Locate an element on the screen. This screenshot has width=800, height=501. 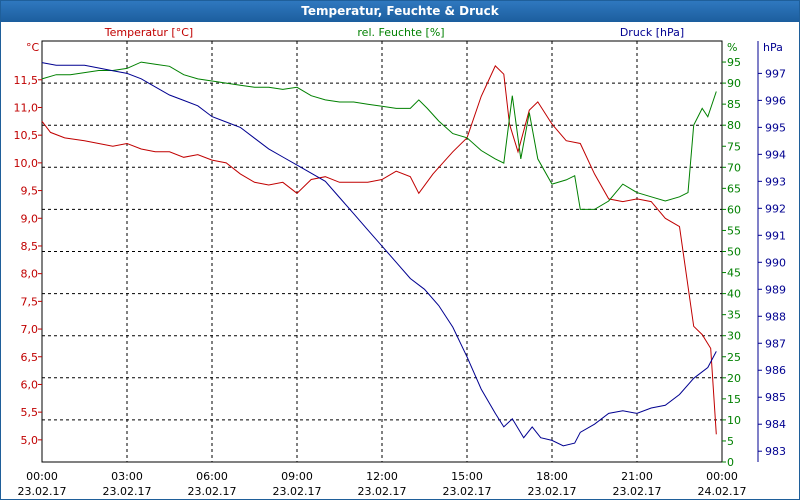
pressure-tick-label: 992 is located at coordinates (775, 208).